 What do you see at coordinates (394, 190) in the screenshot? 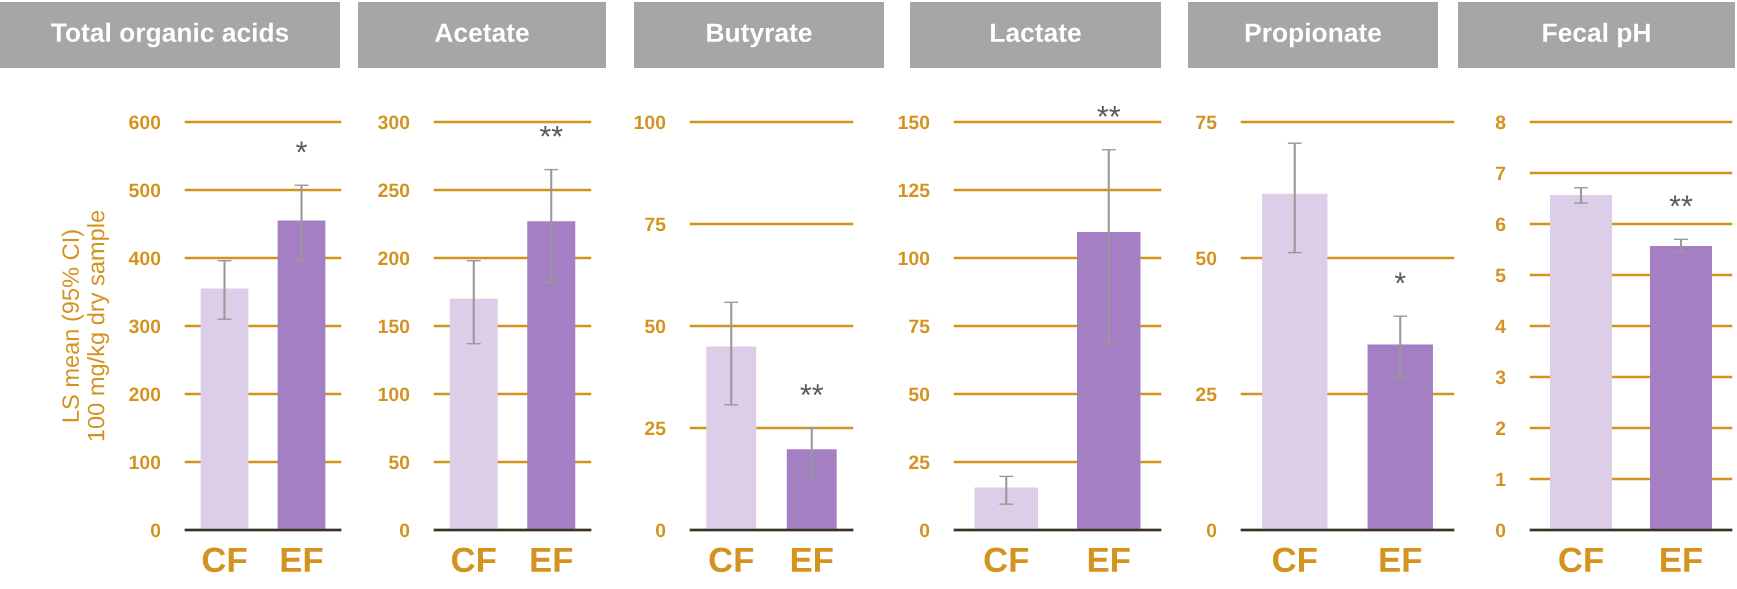
I see `y-tick-label: 250` at bounding box center [394, 190].